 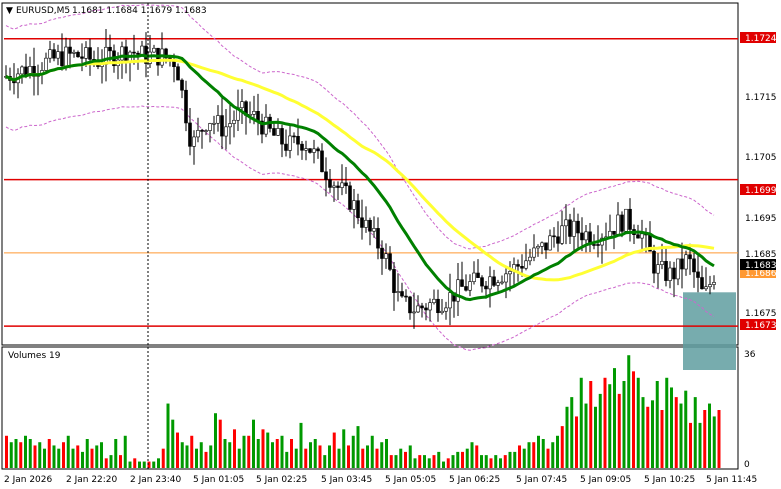 I want to click on price-tick: 1.1685, so click(x=761, y=255).